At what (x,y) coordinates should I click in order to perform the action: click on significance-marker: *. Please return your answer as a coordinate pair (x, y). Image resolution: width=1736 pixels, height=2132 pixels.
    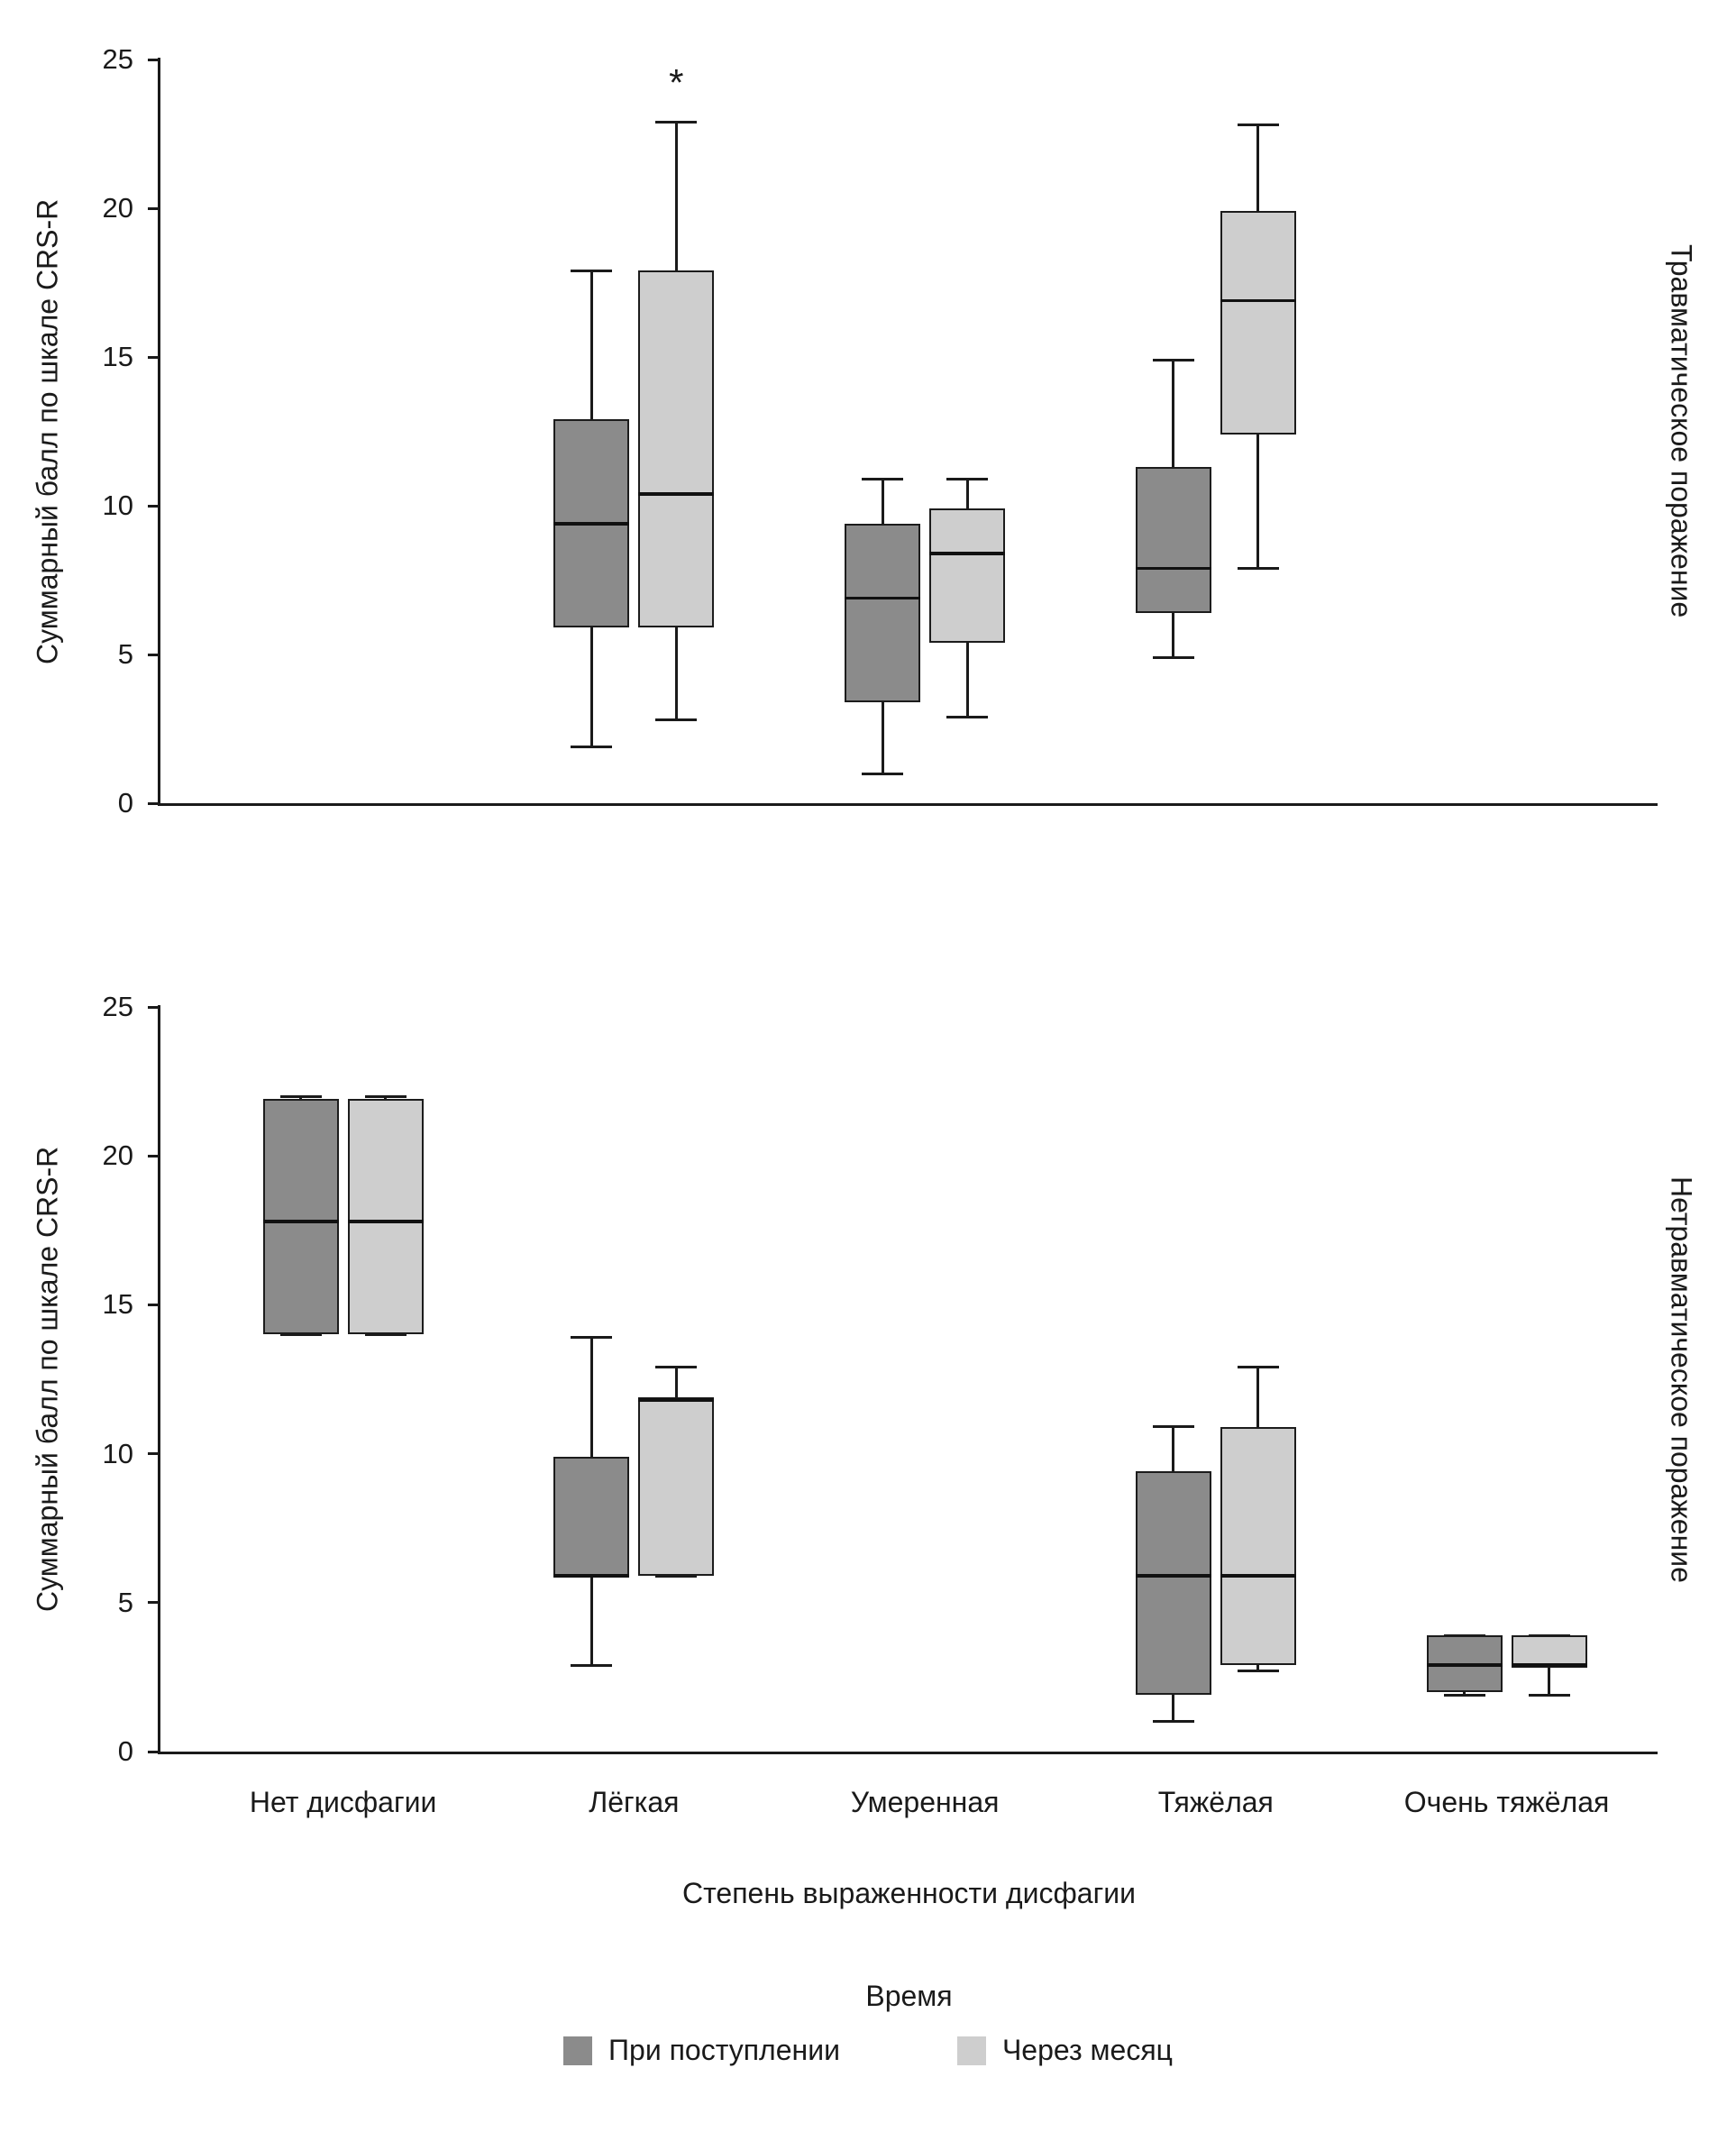
    Looking at the image, I should click on (676, 83).